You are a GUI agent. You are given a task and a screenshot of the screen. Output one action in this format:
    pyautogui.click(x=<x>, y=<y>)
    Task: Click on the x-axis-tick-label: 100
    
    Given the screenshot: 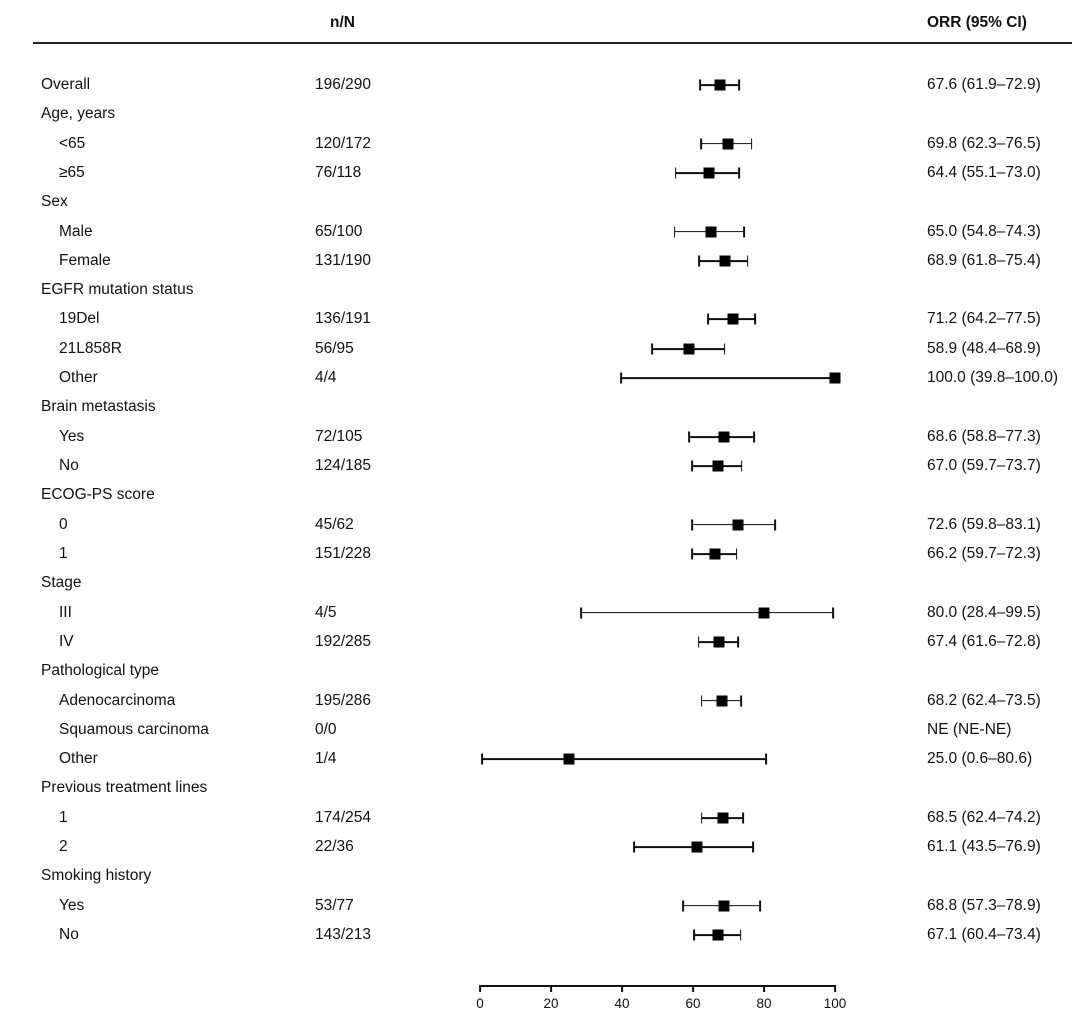 What is the action you would take?
    pyautogui.click(x=835, y=1003)
    